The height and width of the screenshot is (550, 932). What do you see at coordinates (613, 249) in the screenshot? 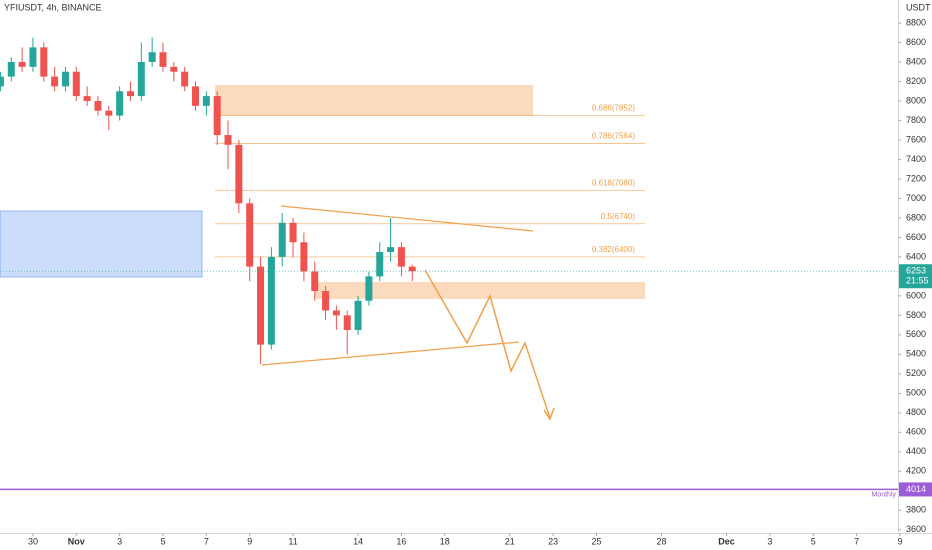
I see `fib-label: 0.382(6400)` at bounding box center [613, 249].